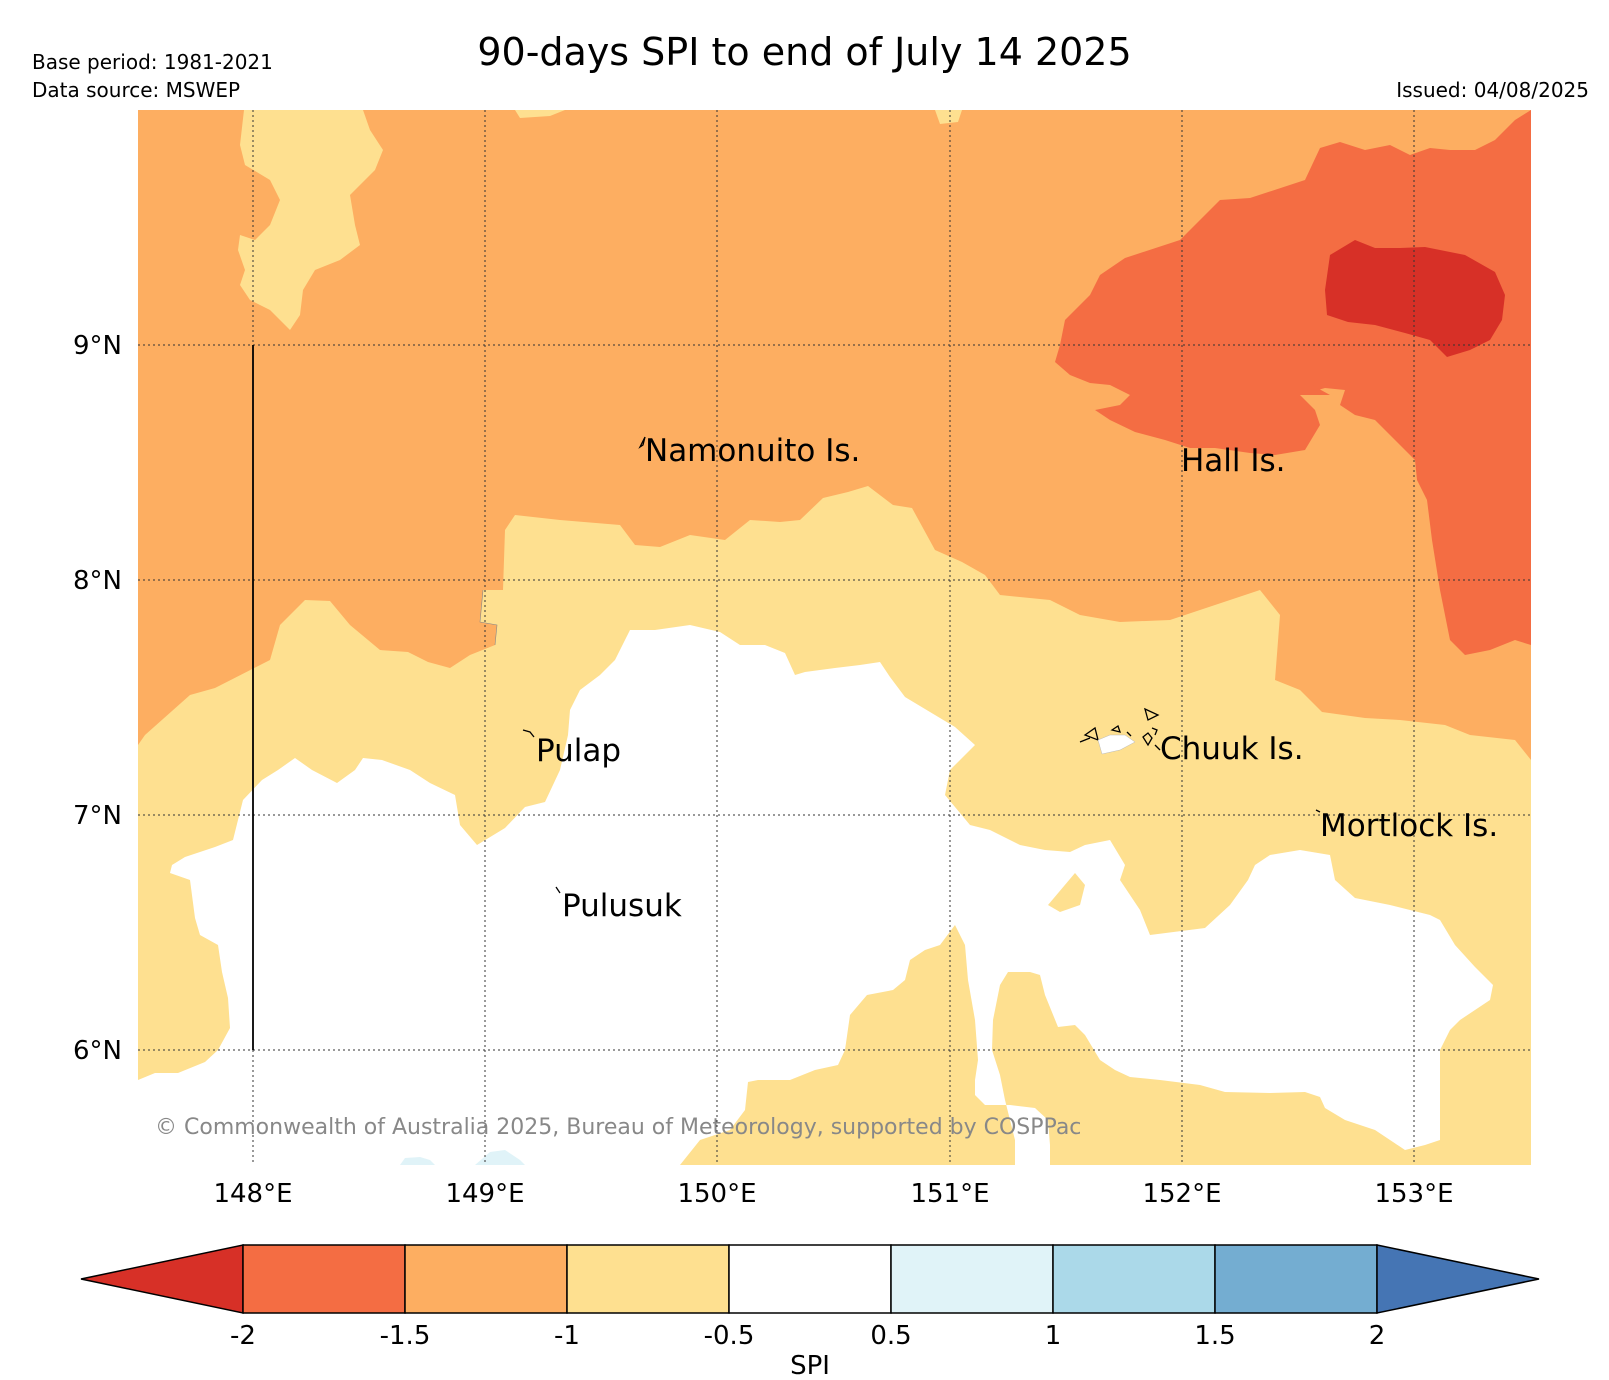  Describe the element at coordinates (405, 1336) in the screenshot. I see `colorbar-tick: -1.5` at that location.